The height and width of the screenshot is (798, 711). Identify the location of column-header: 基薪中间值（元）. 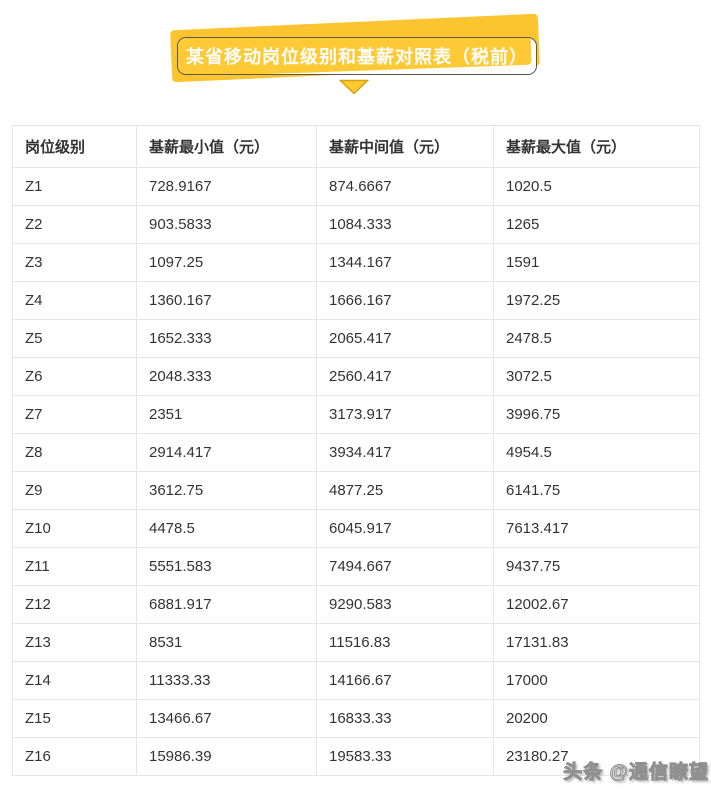
(405, 146).